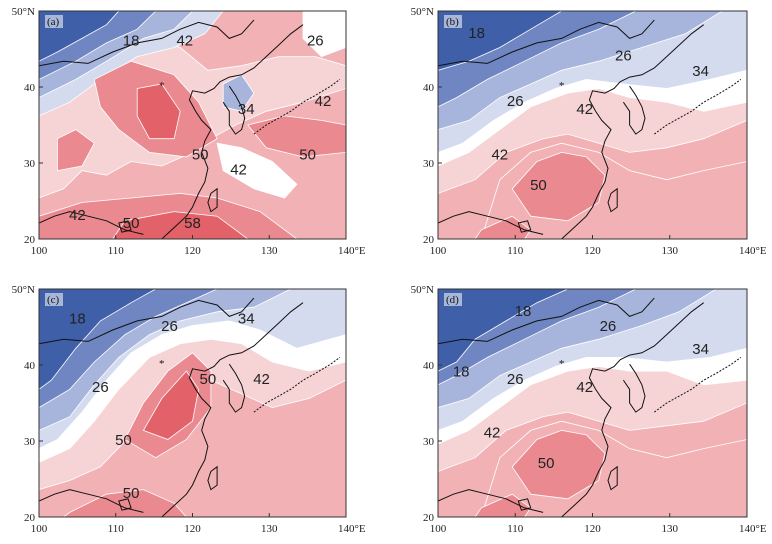 Image resolution: width=772 pixels, height=544 pixels. I want to click on panel-tag: (d), so click(452, 300).